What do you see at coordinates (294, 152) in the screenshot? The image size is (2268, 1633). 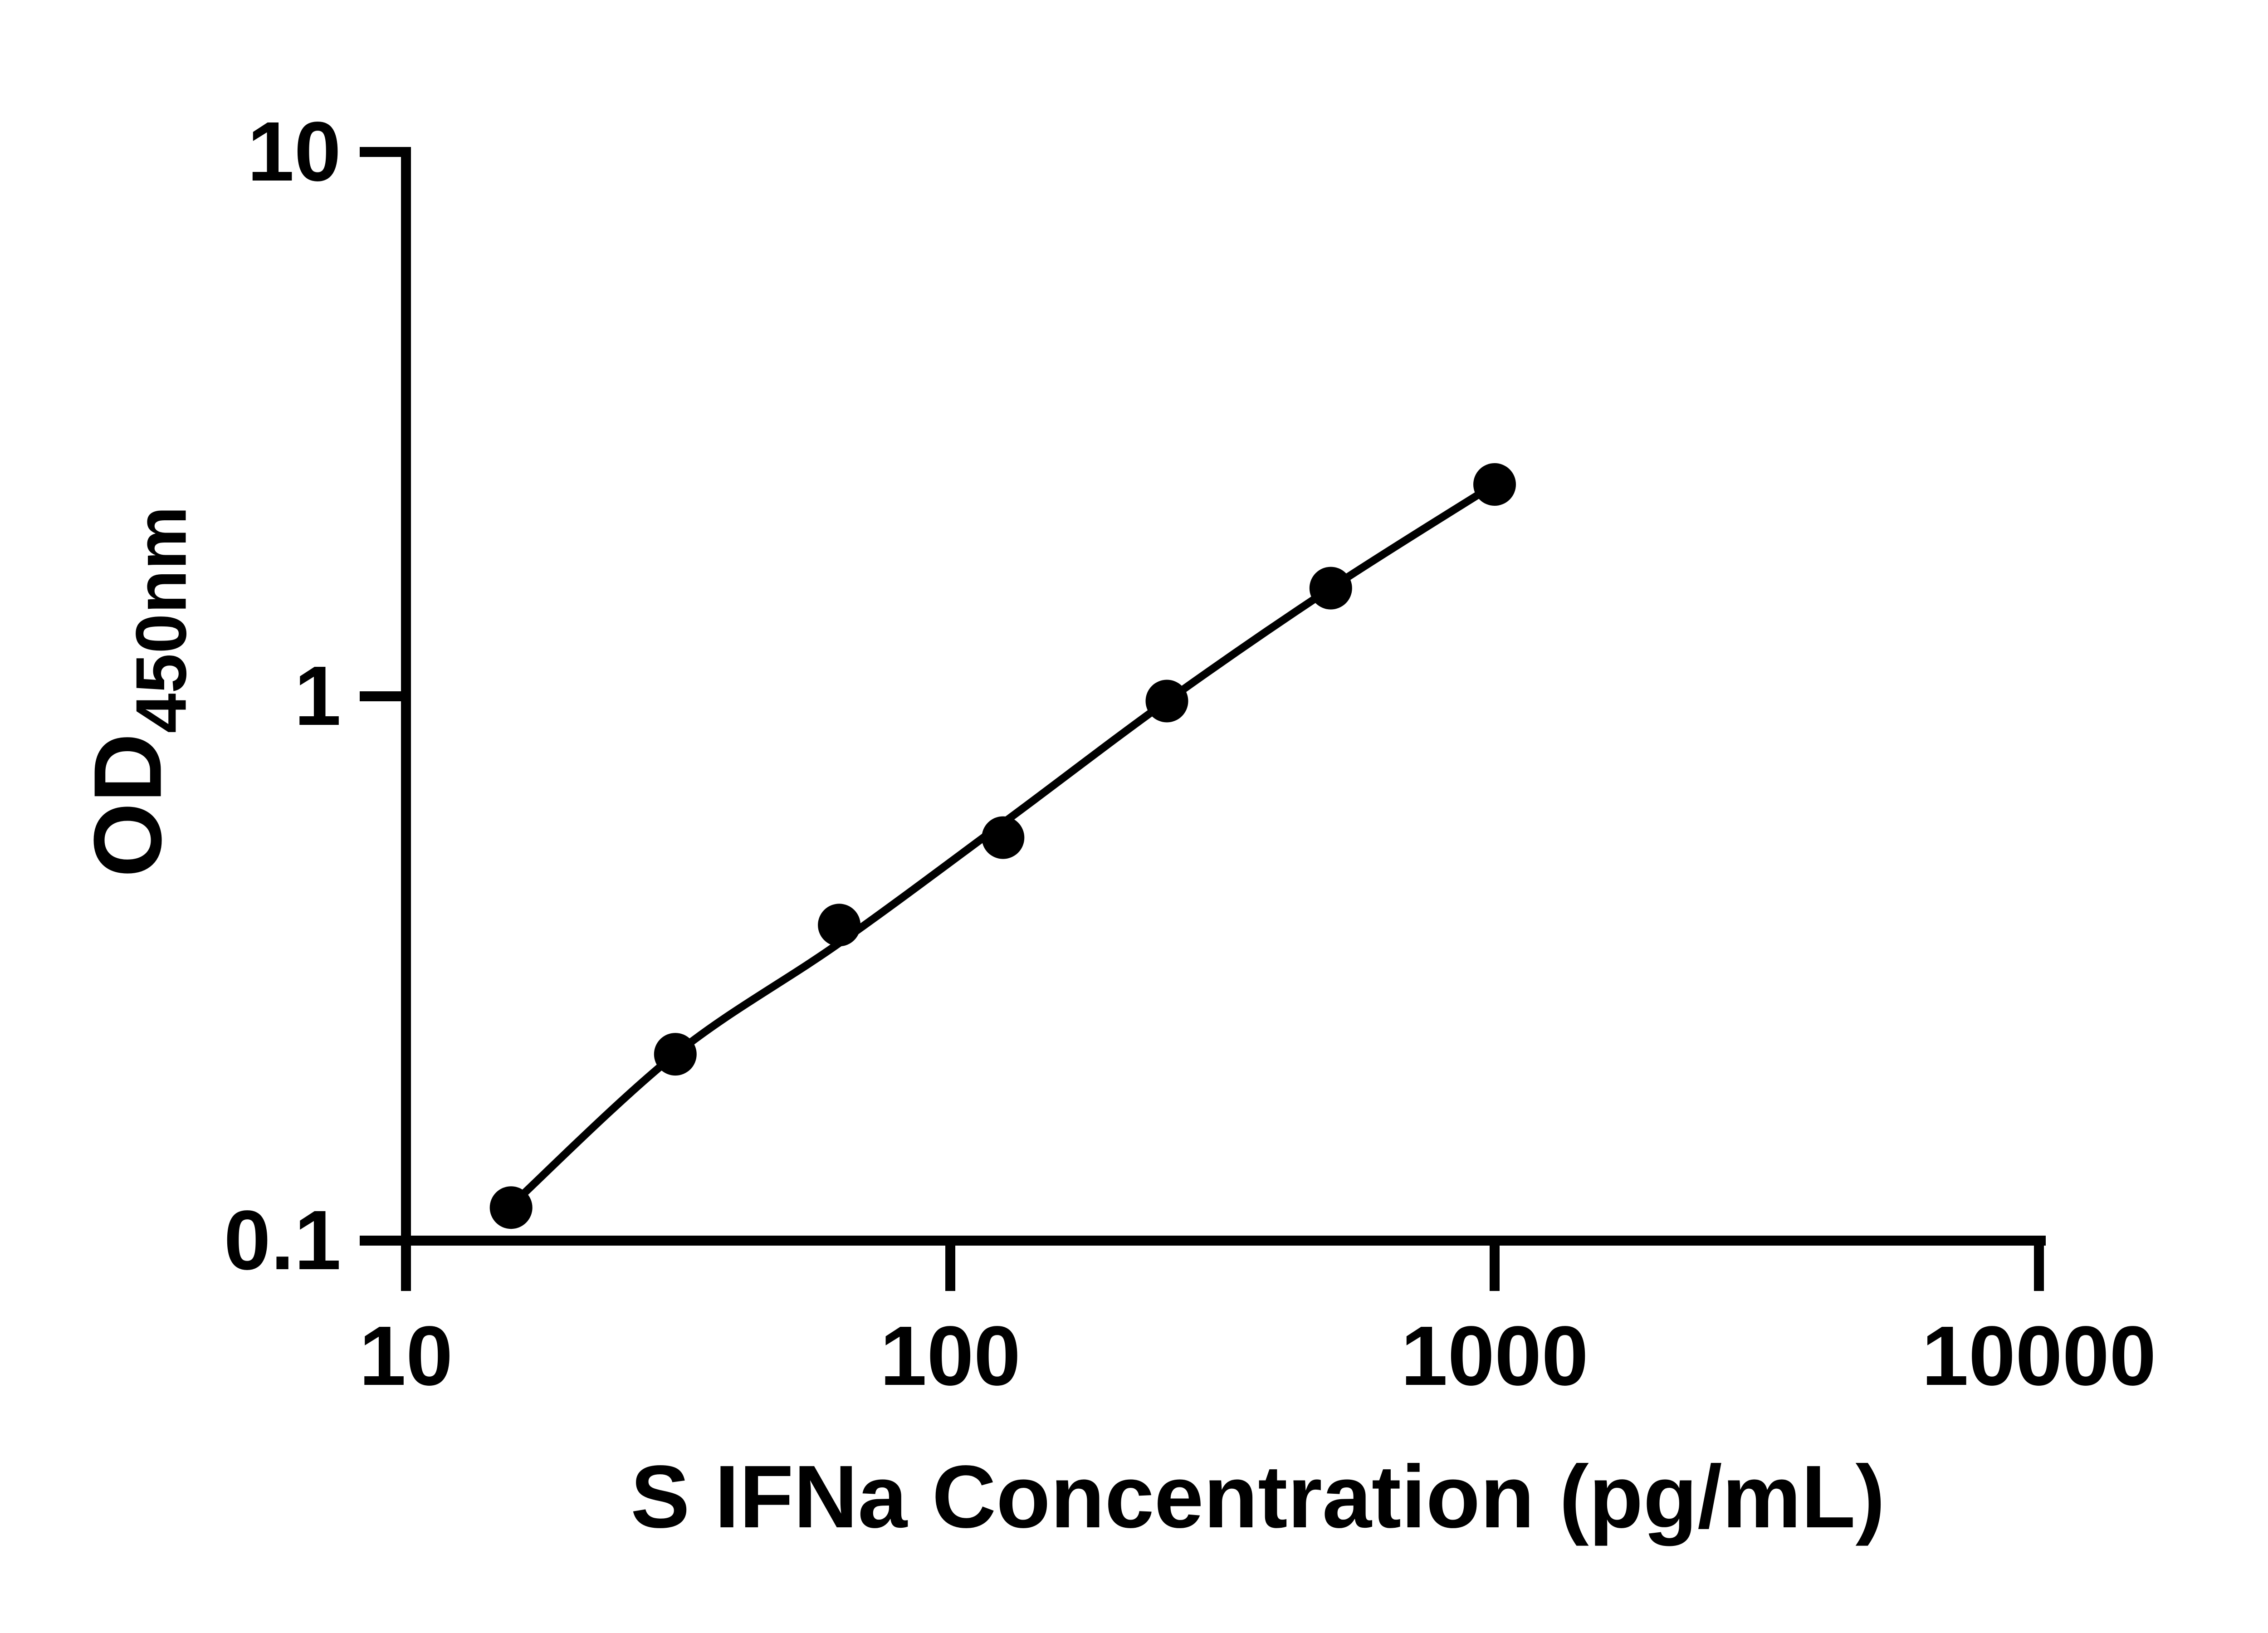 I see `y-tick-label: 10` at bounding box center [294, 152].